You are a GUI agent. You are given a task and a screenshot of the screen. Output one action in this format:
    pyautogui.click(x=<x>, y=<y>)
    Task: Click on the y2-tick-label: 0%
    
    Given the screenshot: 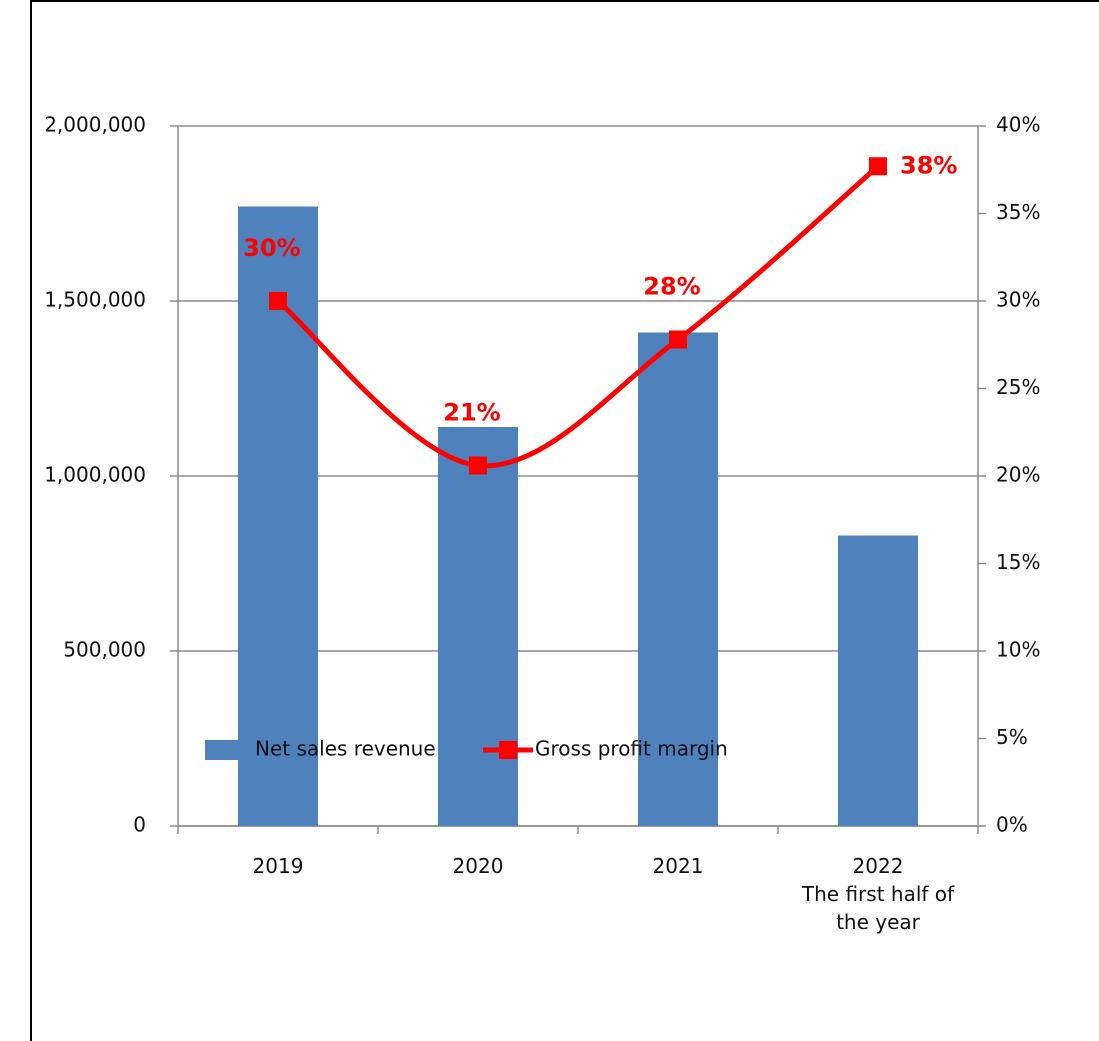 What is the action you would take?
    pyautogui.click(x=1012, y=825)
    